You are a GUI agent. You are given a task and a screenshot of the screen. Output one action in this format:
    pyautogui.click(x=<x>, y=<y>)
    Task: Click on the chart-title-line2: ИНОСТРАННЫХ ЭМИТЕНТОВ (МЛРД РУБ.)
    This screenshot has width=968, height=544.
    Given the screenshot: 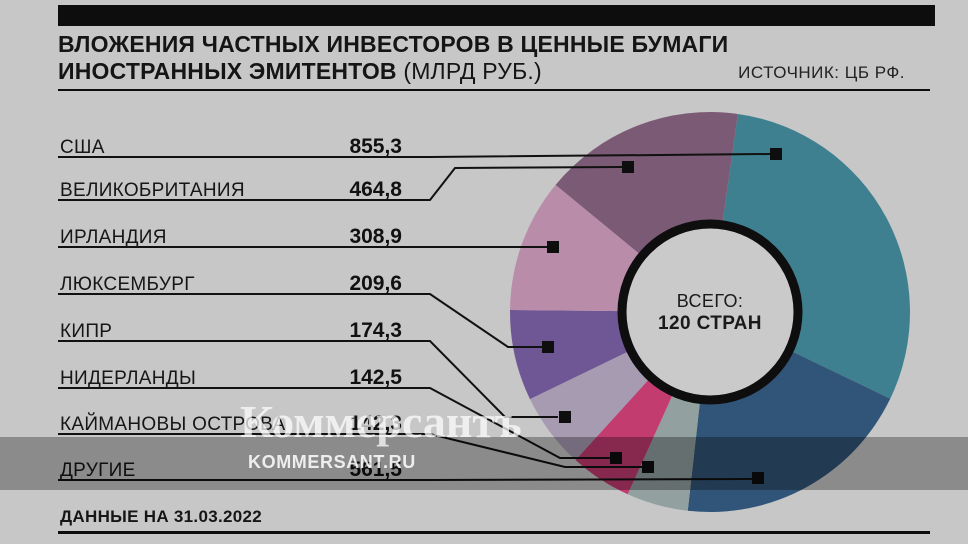 What is the action you would take?
    pyautogui.click(x=498, y=71)
    